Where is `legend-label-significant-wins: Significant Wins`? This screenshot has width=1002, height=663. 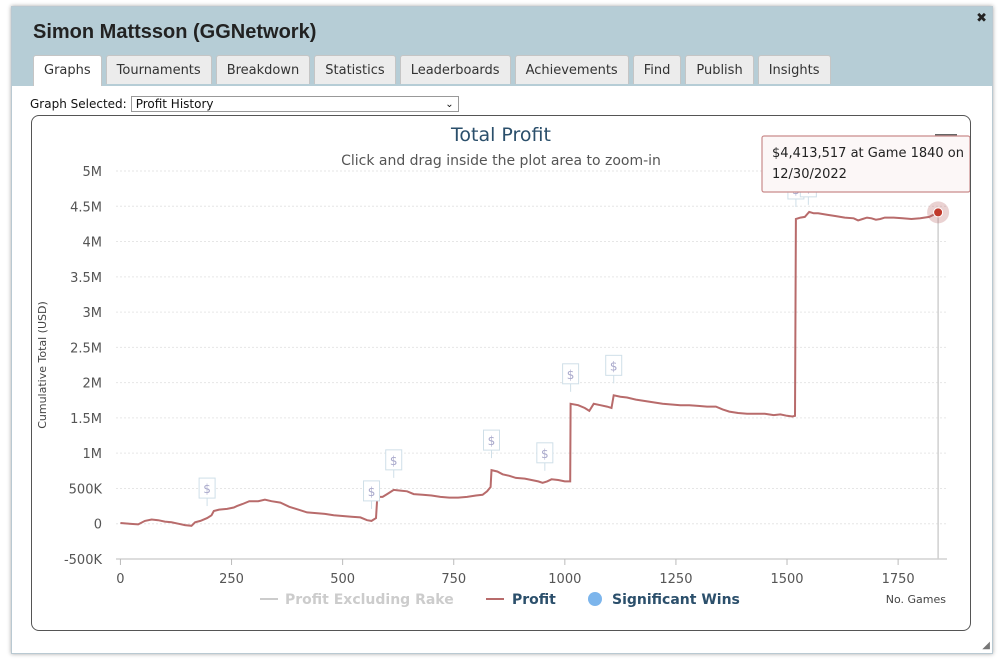
legend-label-significant-wins: Significant Wins is located at coordinates (676, 600).